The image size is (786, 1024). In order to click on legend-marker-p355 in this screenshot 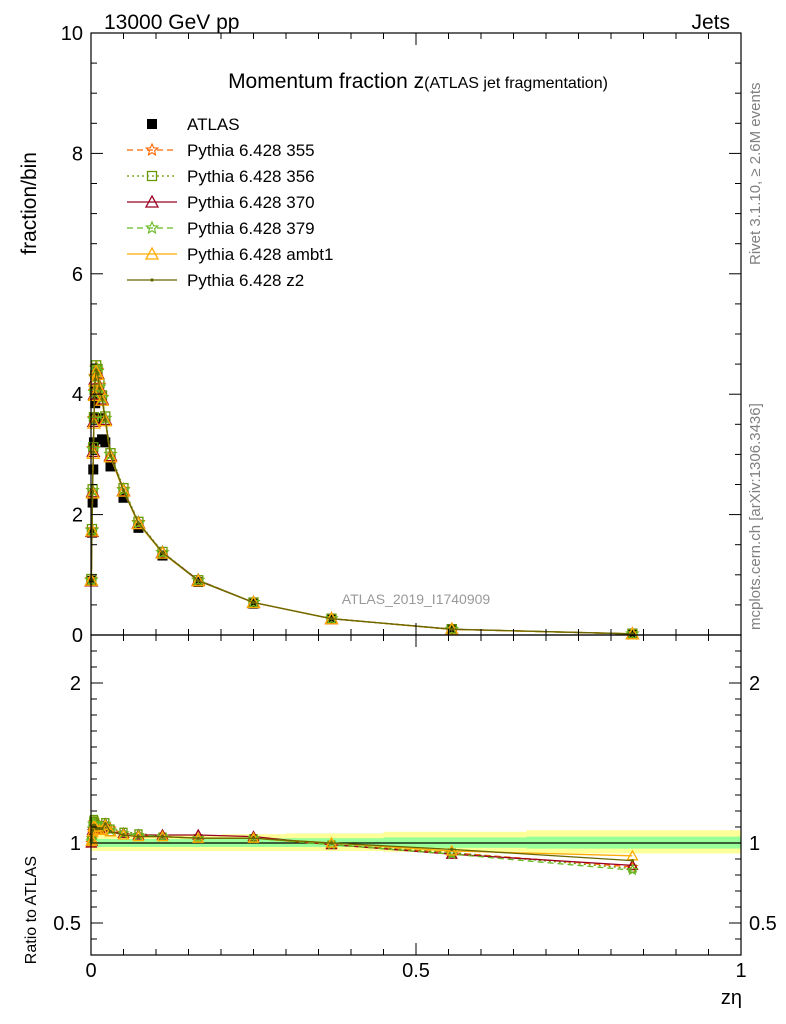, I will do `click(152, 149)`.